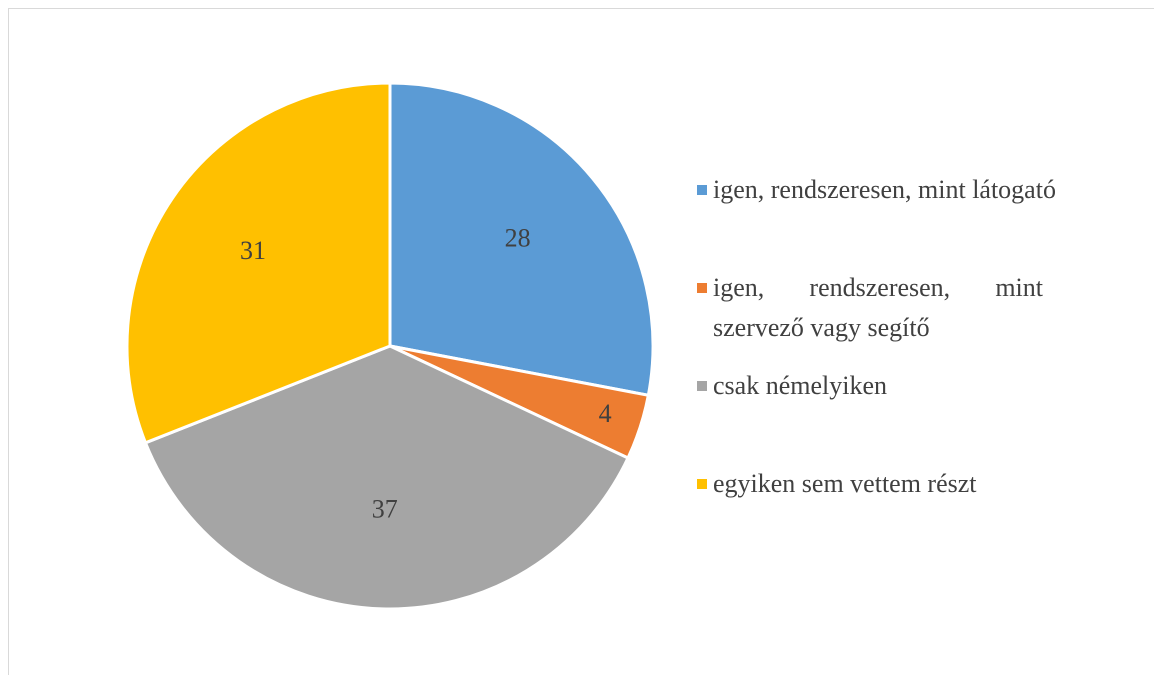 The image size is (1154, 675). Describe the element at coordinates (385, 509) in the screenshot. I see `data-label: 37` at that location.